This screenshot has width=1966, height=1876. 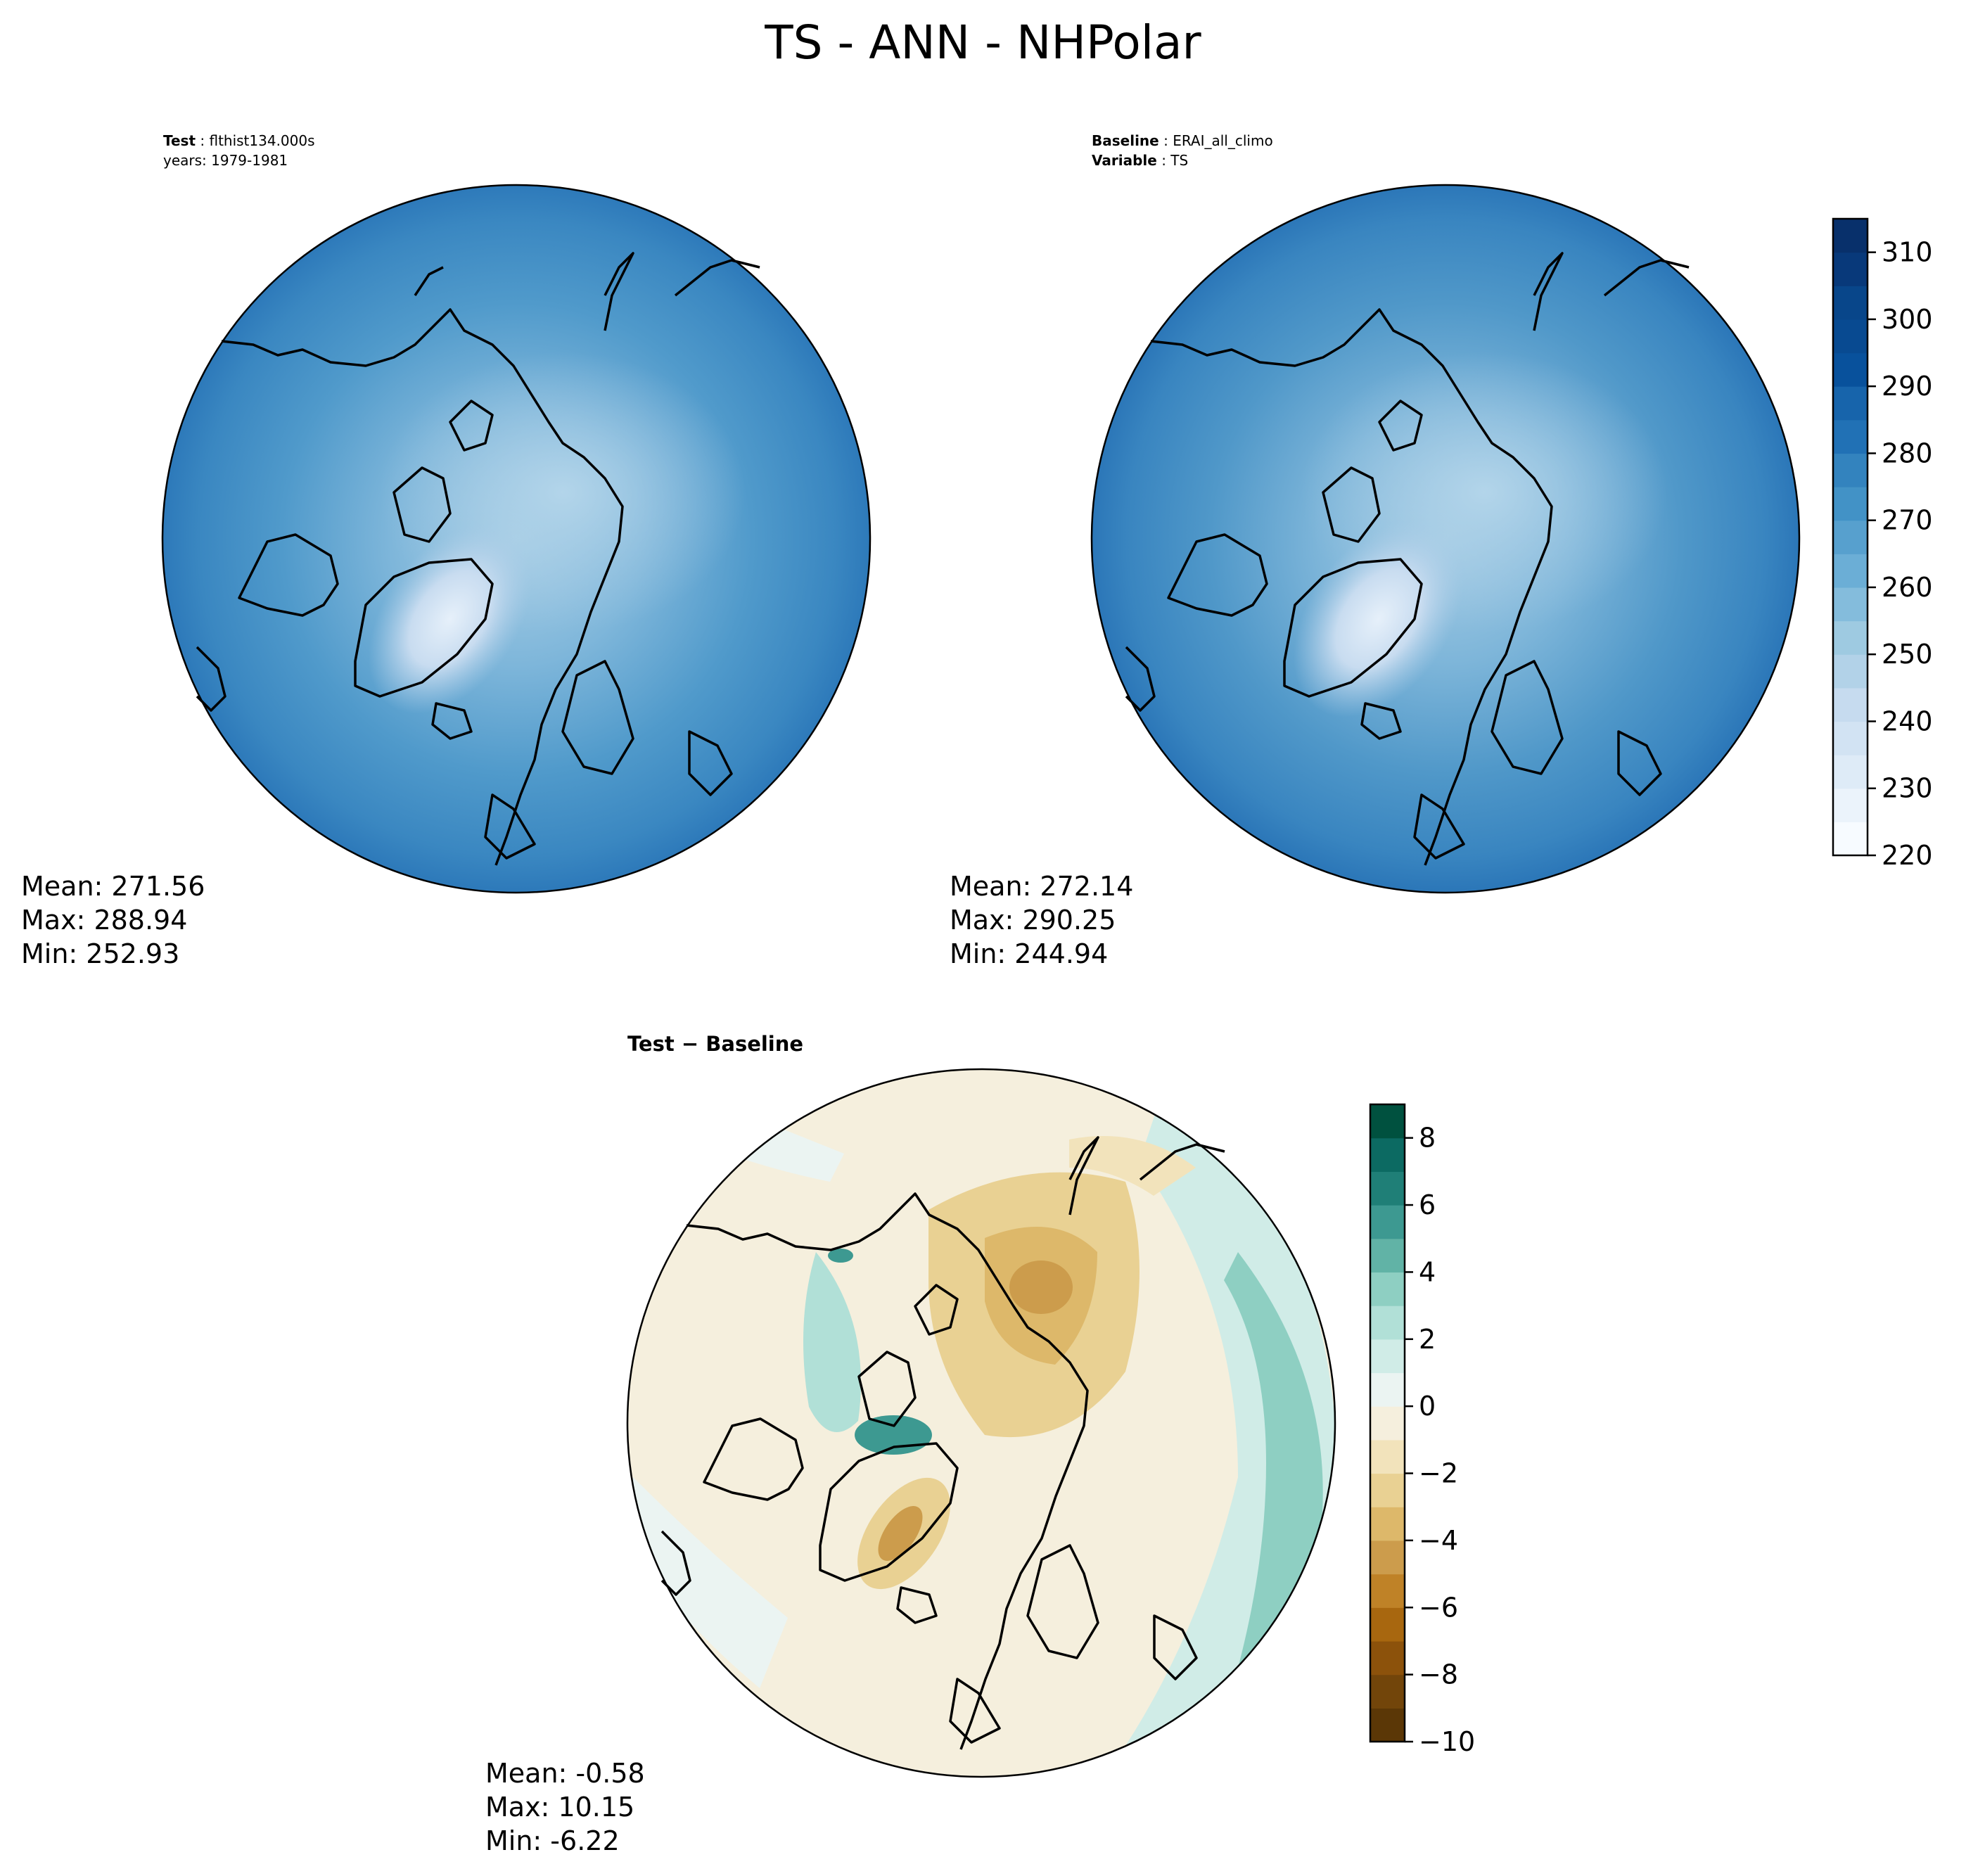 What do you see at coordinates (1907, 654) in the screenshot?
I see `colorbar-main-tick-label: 250` at bounding box center [1907, 654].